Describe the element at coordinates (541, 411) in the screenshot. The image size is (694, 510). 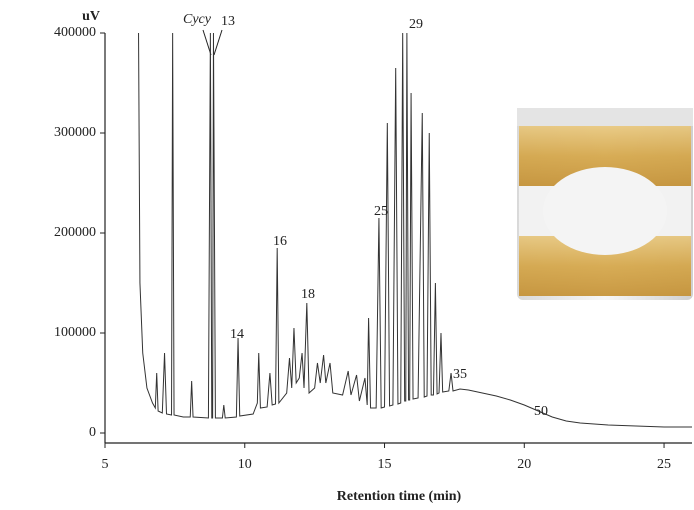
I see `peak-label: 50` at that location.